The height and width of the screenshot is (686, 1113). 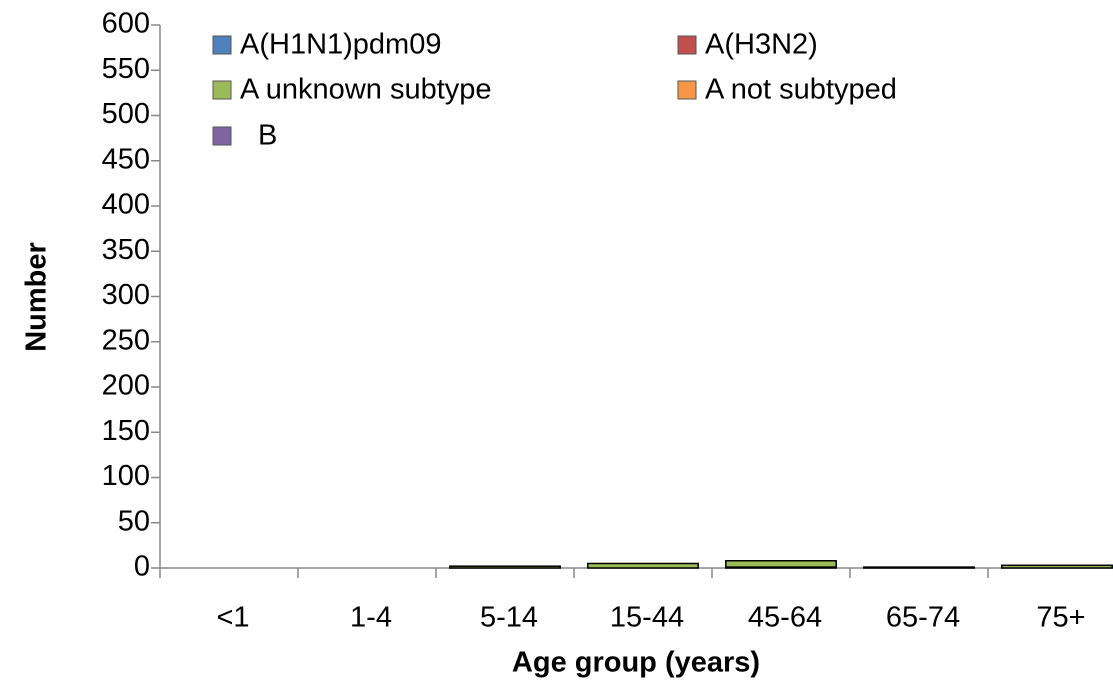 What do you see at coordinates (801, 90) in the screenshot?
I see `legend-label: A not subtyped` at bounding box center [801, 90].